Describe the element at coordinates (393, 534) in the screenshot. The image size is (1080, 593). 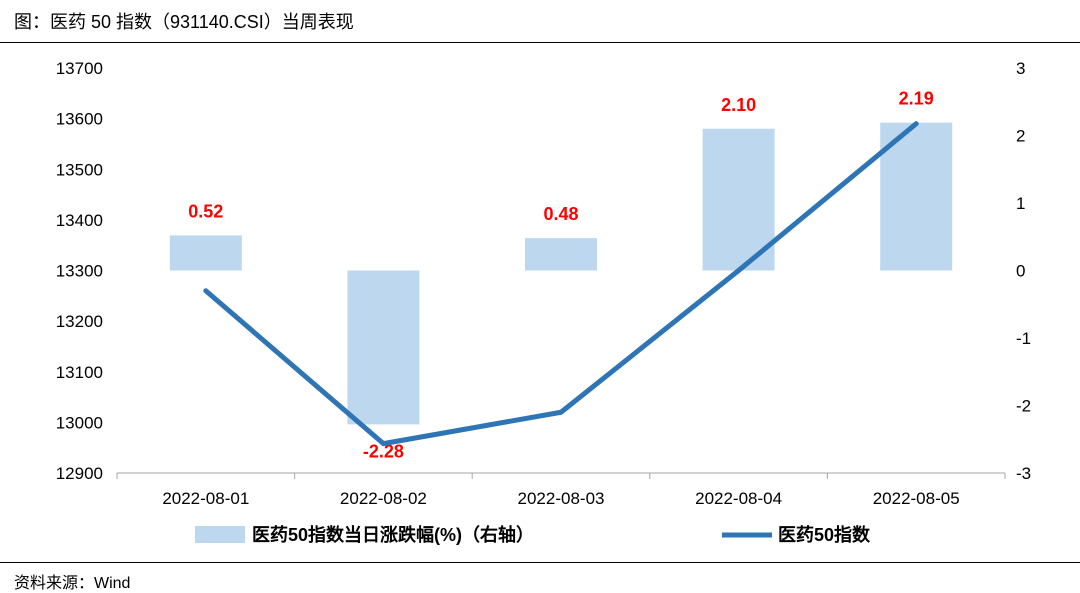
I see `legend-label-bar: 医药50指数当日涨跌幅(%)（右轴）` at that location.